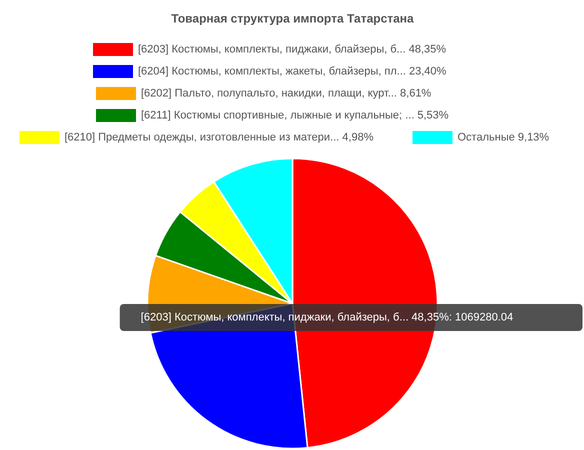 The width and height of the screenshot is (584, 450). What do you see at coordinates (292, 72) in the screenshot?
I see `legend-label: [6204] Костюмы, комплекты, жакеты, блайзеры, пл... 23,40%` at bounding box center [292, 72].